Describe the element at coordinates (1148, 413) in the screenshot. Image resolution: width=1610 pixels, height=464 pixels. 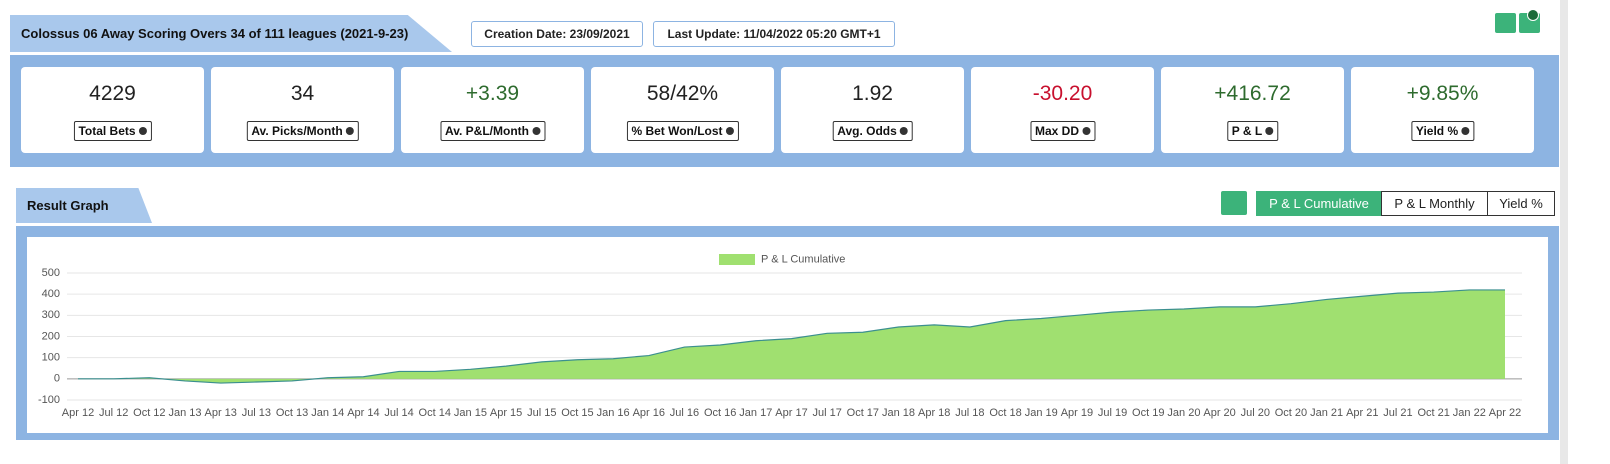
I see `x-tick-label: Oct 19` at that location.